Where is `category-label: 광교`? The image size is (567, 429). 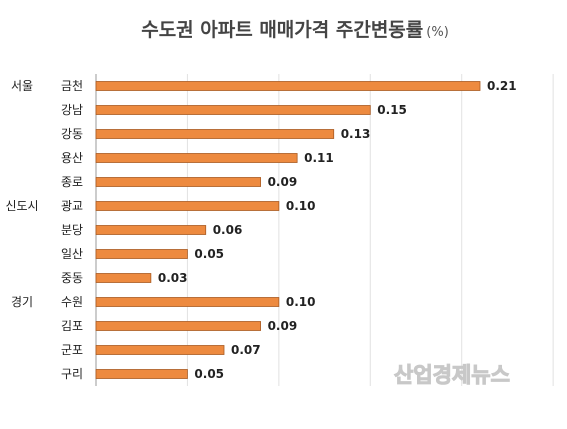 category-label: 광교 is located at coordinates (72, 206).